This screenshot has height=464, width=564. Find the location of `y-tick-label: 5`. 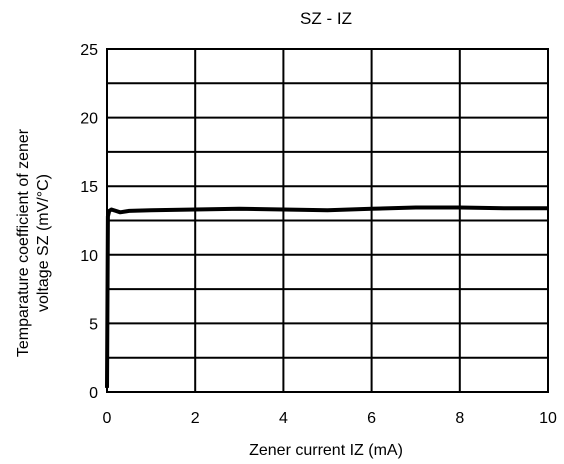

y-tick-label: 5 is located at coordinates (93, 324).